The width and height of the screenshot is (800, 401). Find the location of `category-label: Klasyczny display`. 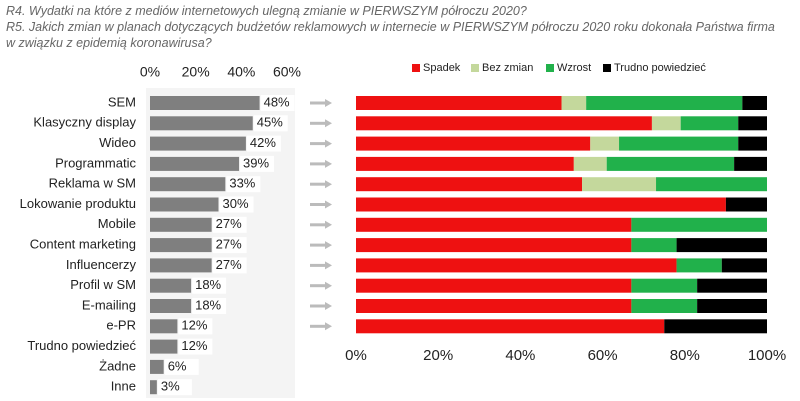

category-label: Klasyczny display is located at coordinates (84, 122).